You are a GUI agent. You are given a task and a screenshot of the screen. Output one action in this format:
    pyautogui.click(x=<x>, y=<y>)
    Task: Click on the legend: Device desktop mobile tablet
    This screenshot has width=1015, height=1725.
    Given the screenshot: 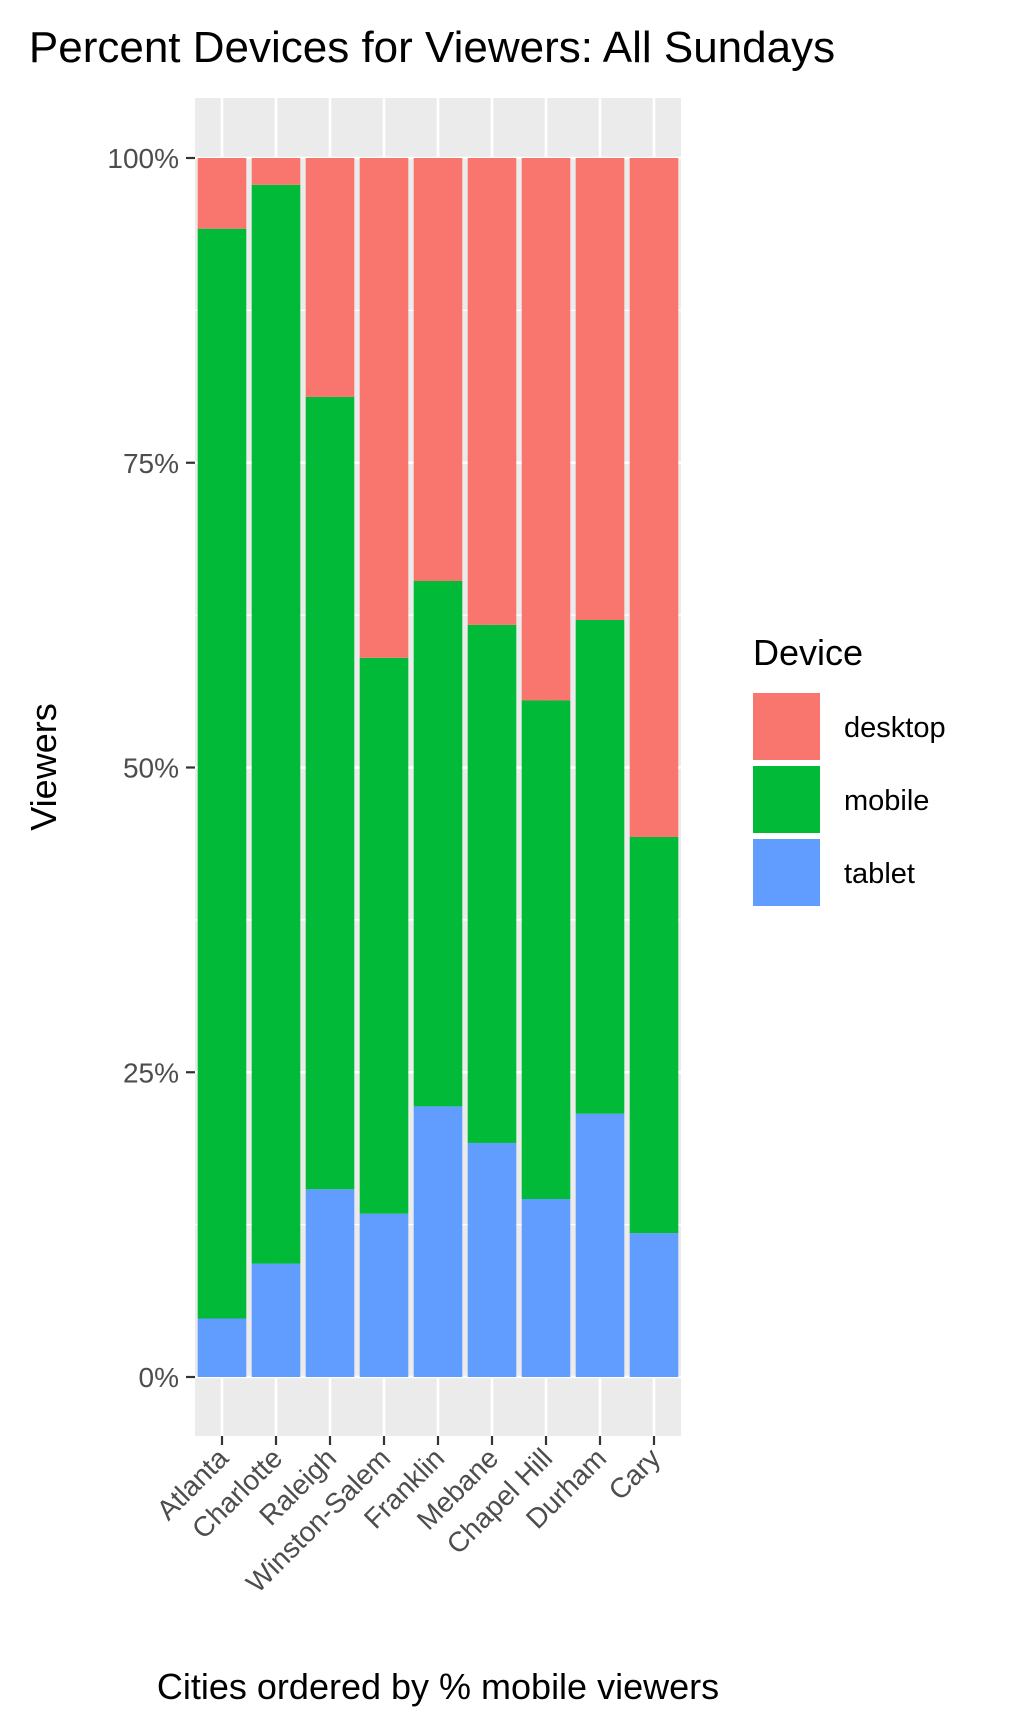 What is the action you would take?
    pyautogui.click(x=849, y=769)
    